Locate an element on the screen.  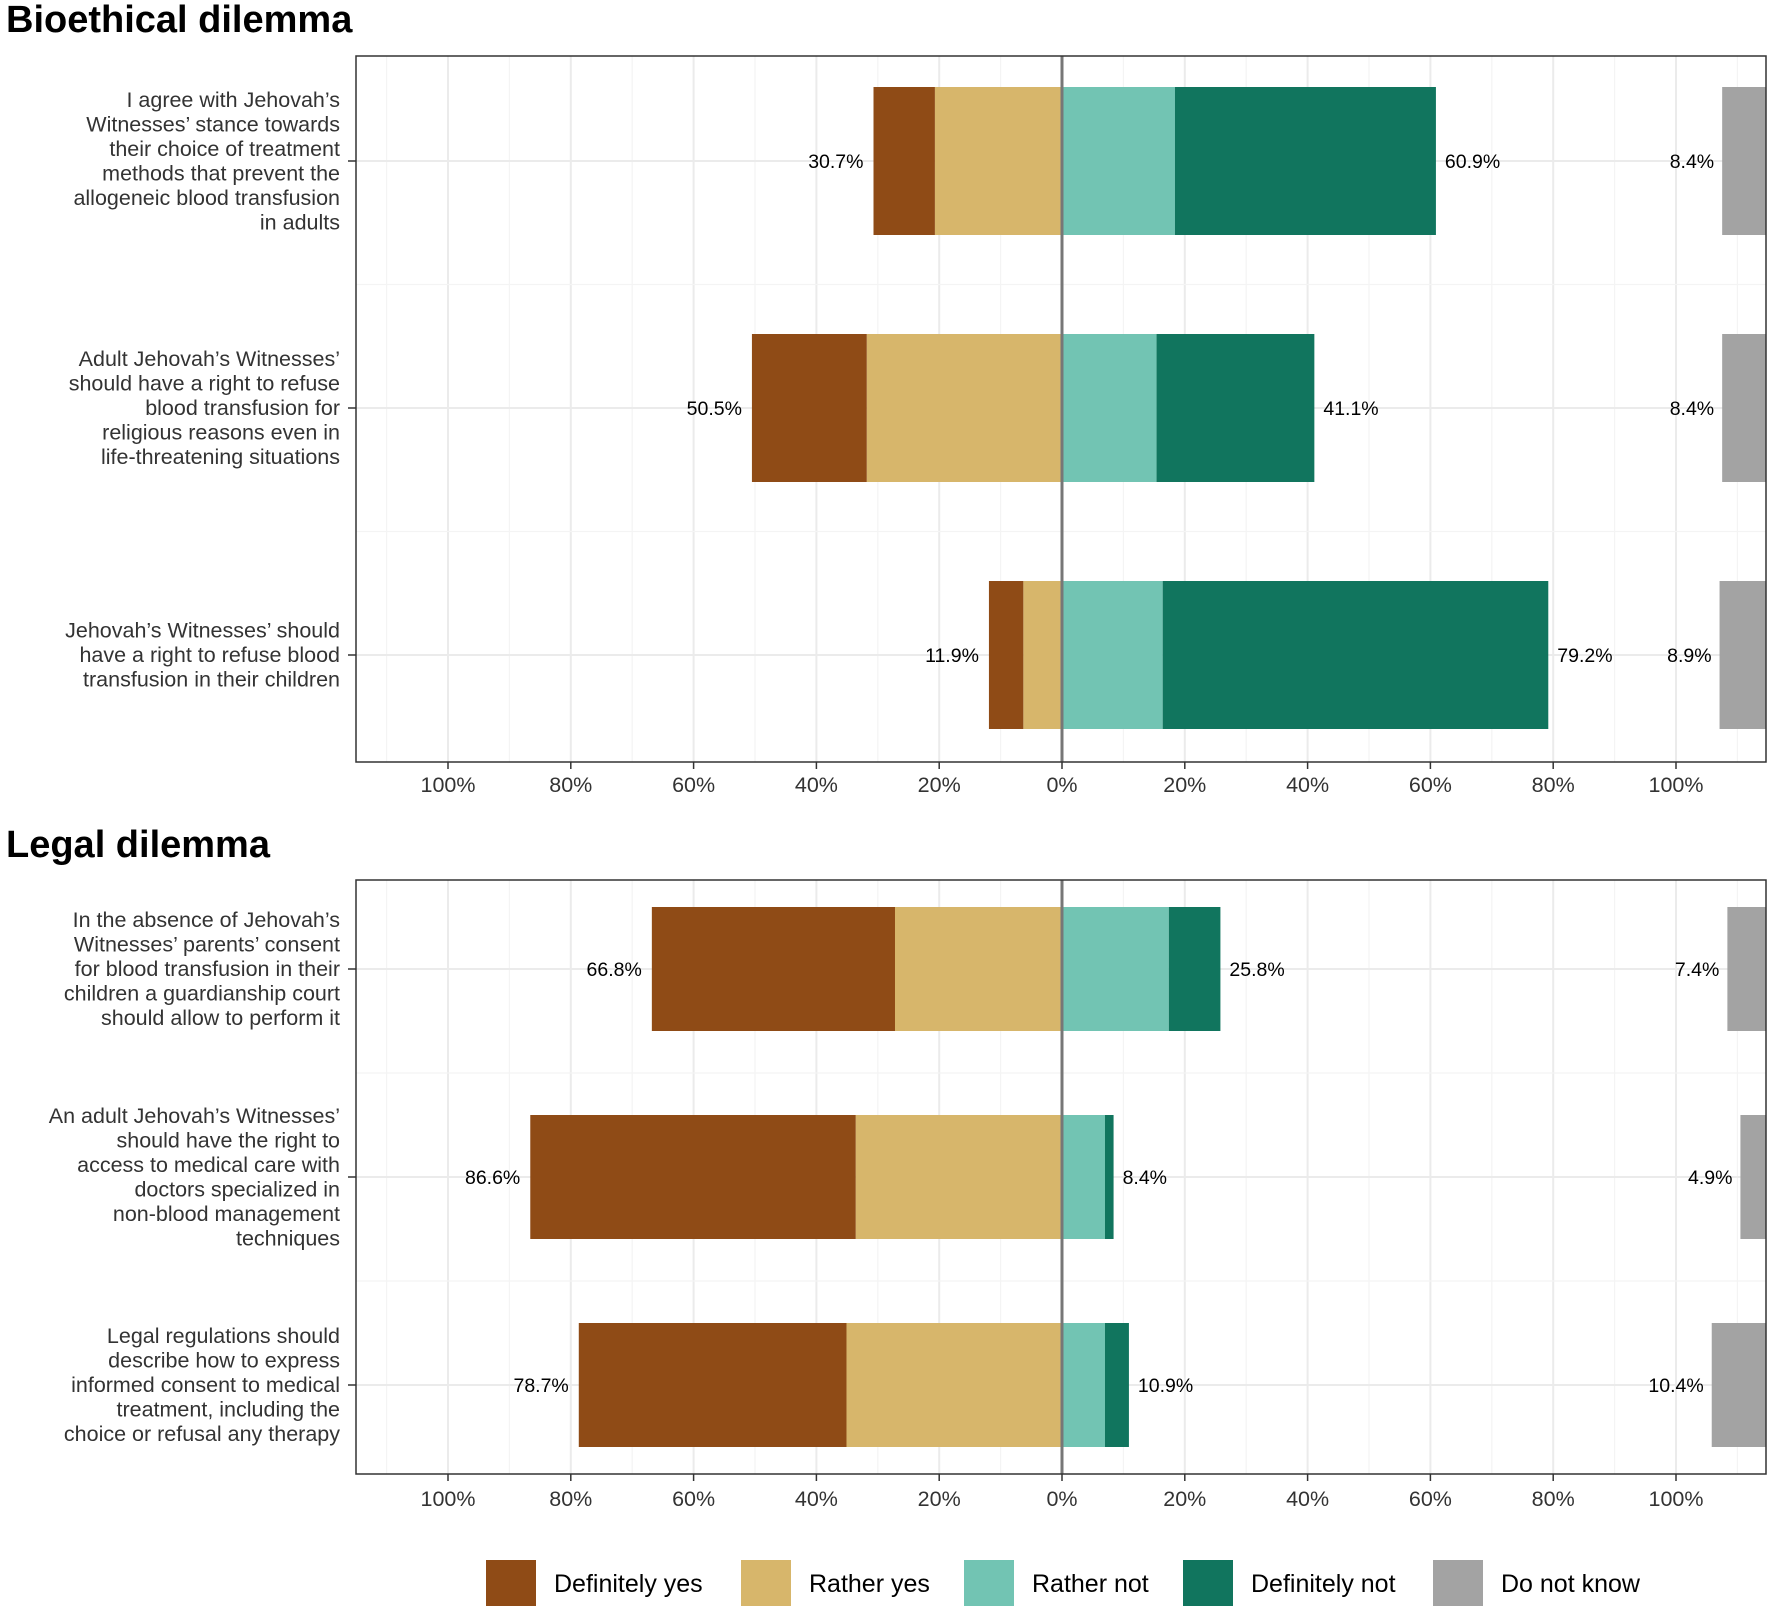
legend-item-definitely-yes: Definitely yes is located at coordinates (594, 1583).